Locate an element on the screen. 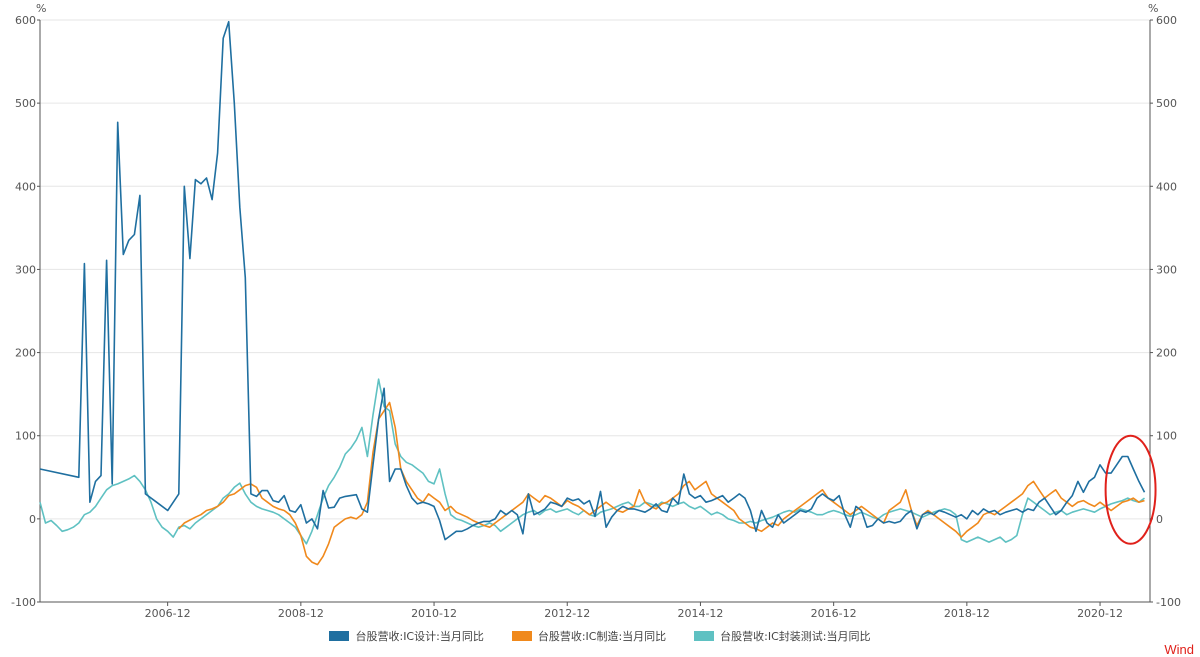 Image resolution: width=1200 pixels, height=657 pixels. legend-label: 台股营收:IC制造:当月同比 is located at coordinates (602, 636).